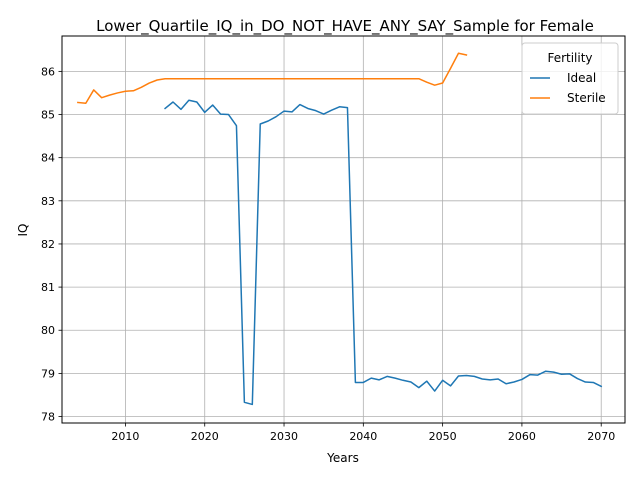 The width and height of the screenshot is (640, 480). What do you see at coordinates (125, 436) in the screenshot?
I see `x-tick-label: 2010` at bounding box center [125, 436].